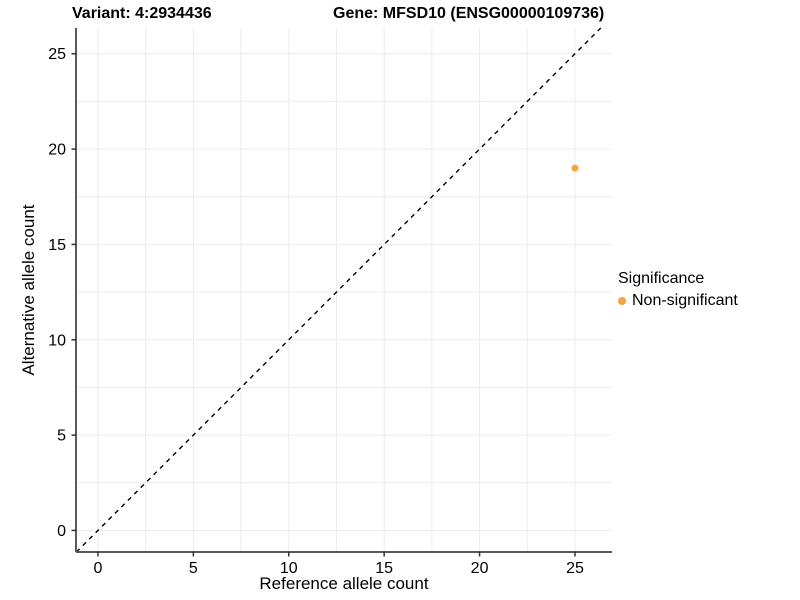  What do you see at coordinates (61, 436) in the screenshot?
I see `y-tick-label: 5` at bounding box center [61, 436].